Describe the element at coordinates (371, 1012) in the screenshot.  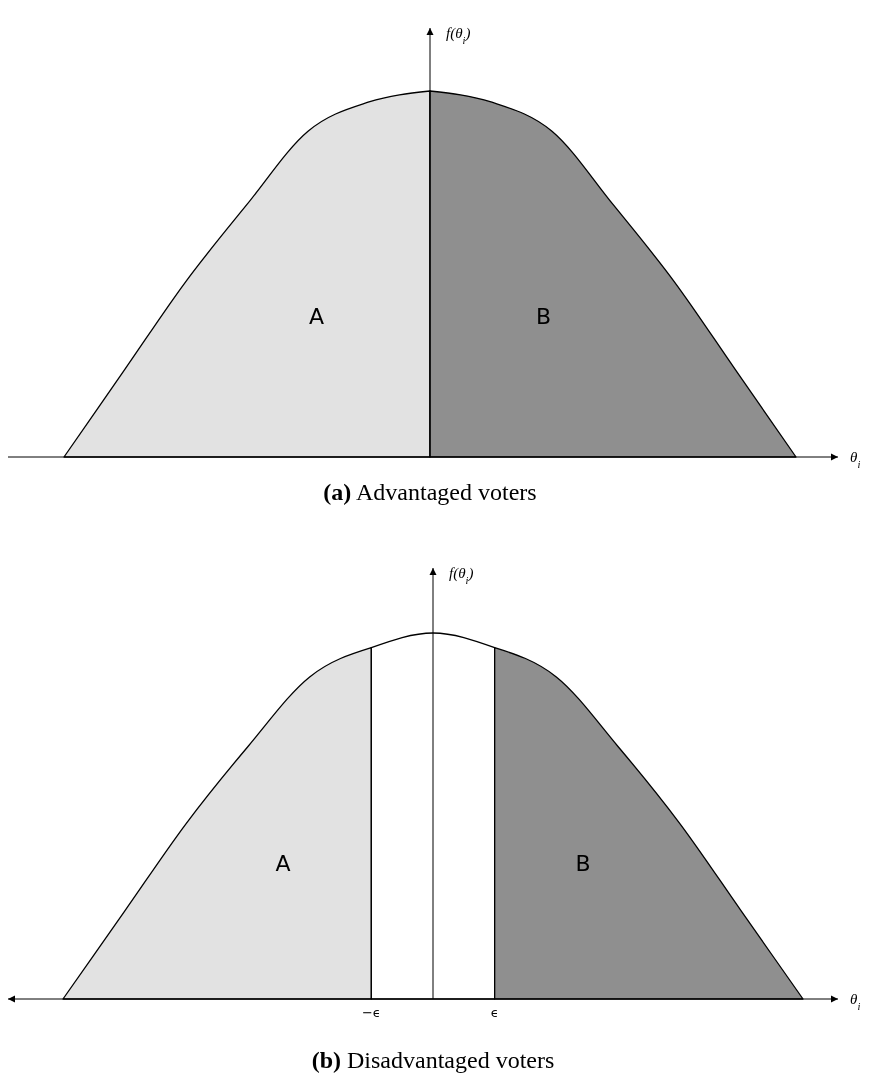
I see `x-tick-label: −ϵ` at that location.